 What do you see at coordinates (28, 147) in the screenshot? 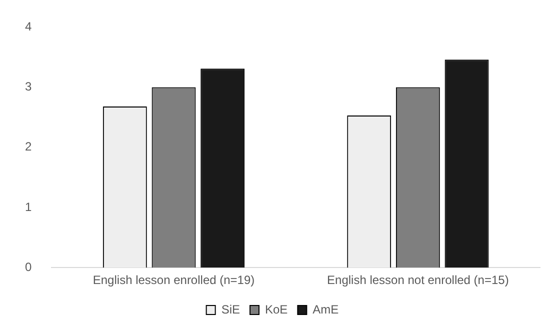
I see `y-tick-label: 2` at bounding box center [28, 147].